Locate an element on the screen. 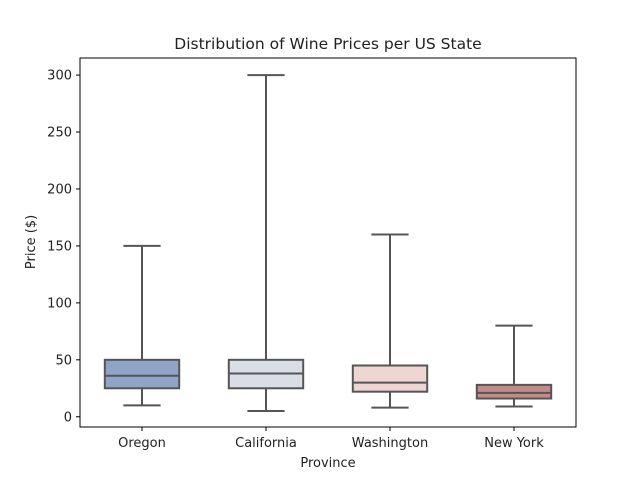  x-axis-label: Province is located at coordinates (327, 463).